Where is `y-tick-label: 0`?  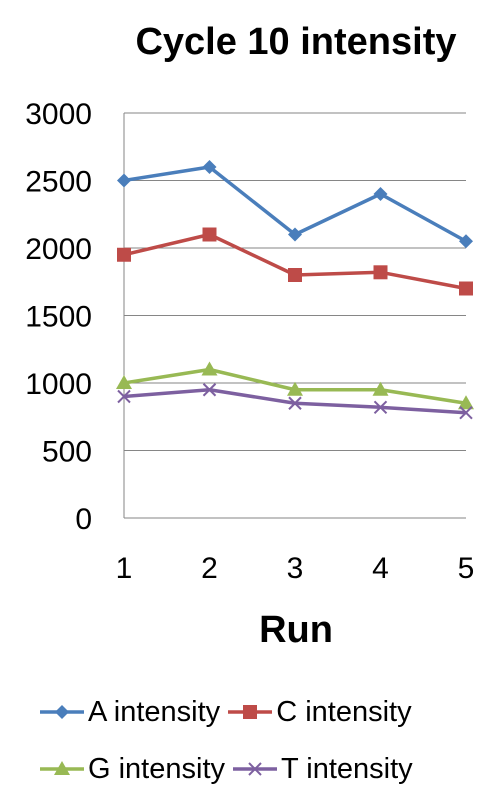 y-tick-label: 0 is located at coordinates (83, 519).